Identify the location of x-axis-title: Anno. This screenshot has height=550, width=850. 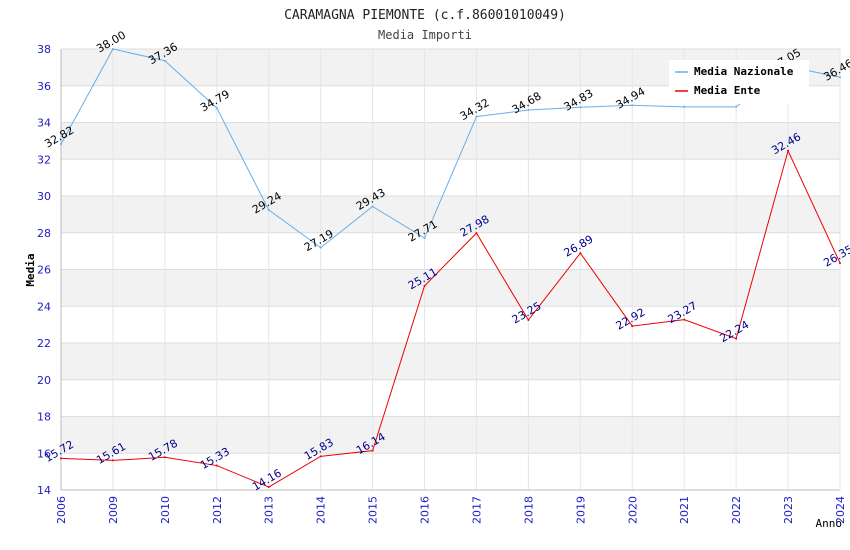
(829, 523).